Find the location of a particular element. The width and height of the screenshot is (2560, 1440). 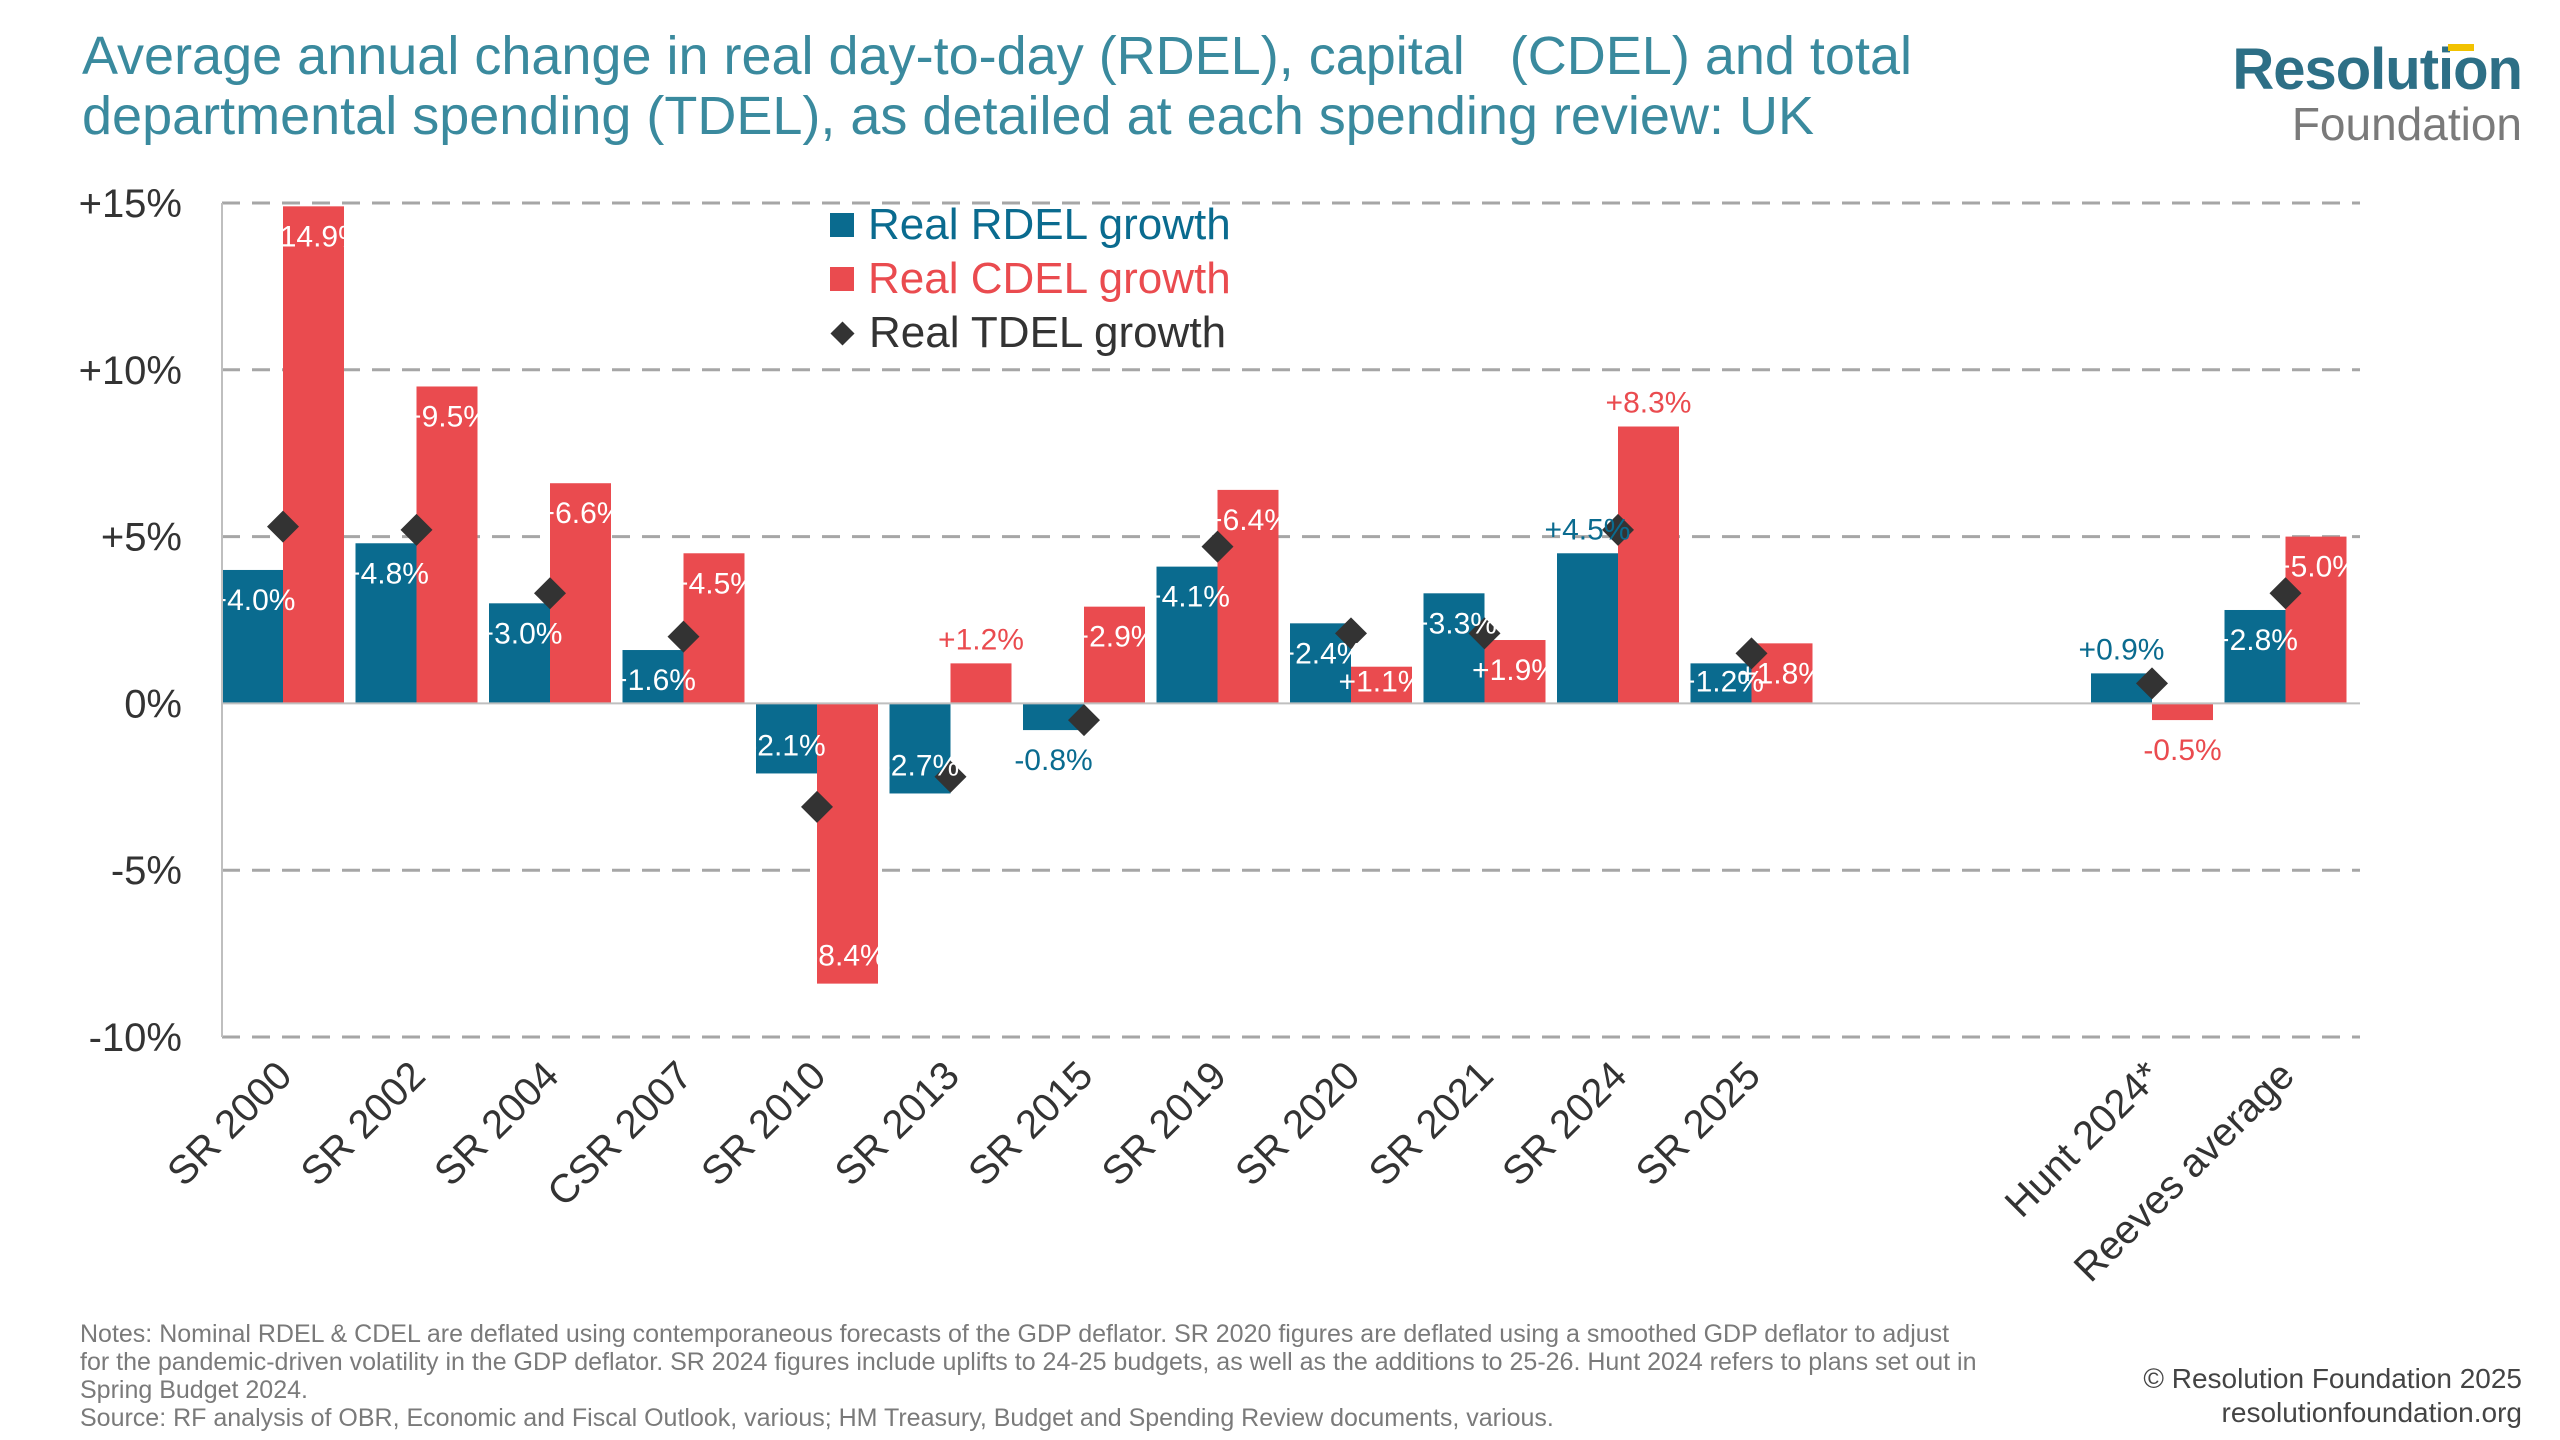

rdel-data-label: -2.7% is located at coordinates (920, 765).